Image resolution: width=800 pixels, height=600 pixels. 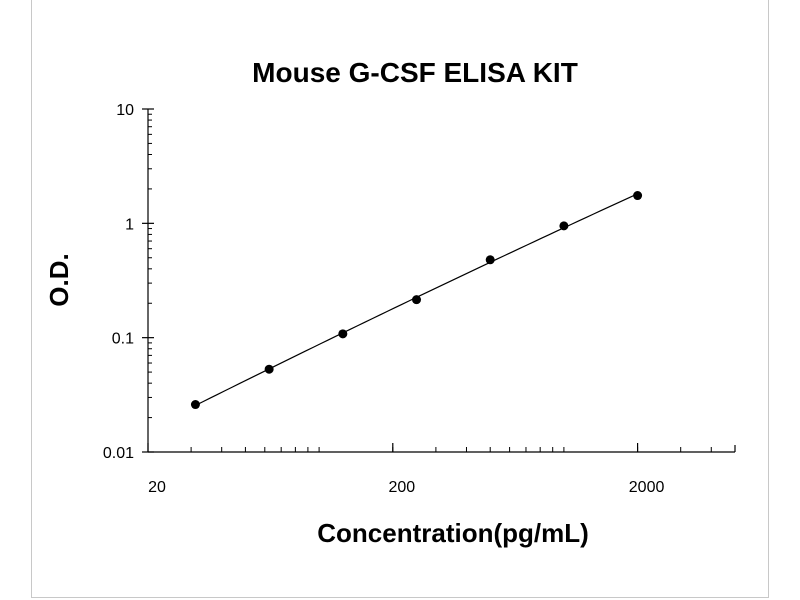 I want to click on x-axis-label: Concentration(pg/mL), so click(x=453, y=533).